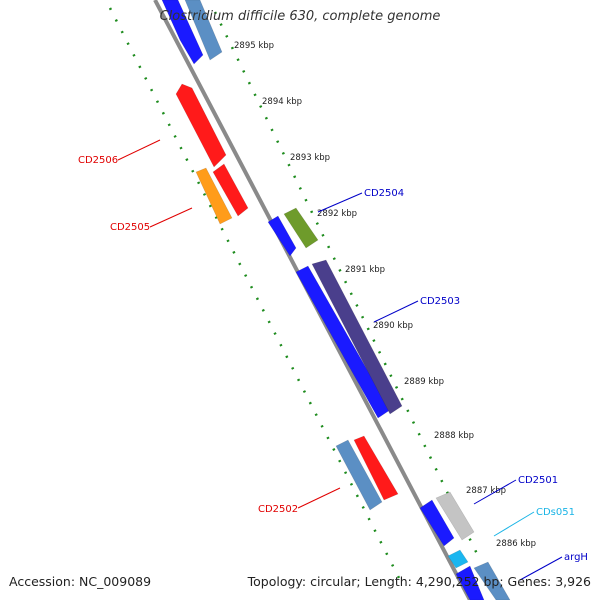 This screenshot has width=600, height=604. Describe the element at coordinates (424, 382) in the screenshot. I see `tick-label: 2889 kbp` at that location.